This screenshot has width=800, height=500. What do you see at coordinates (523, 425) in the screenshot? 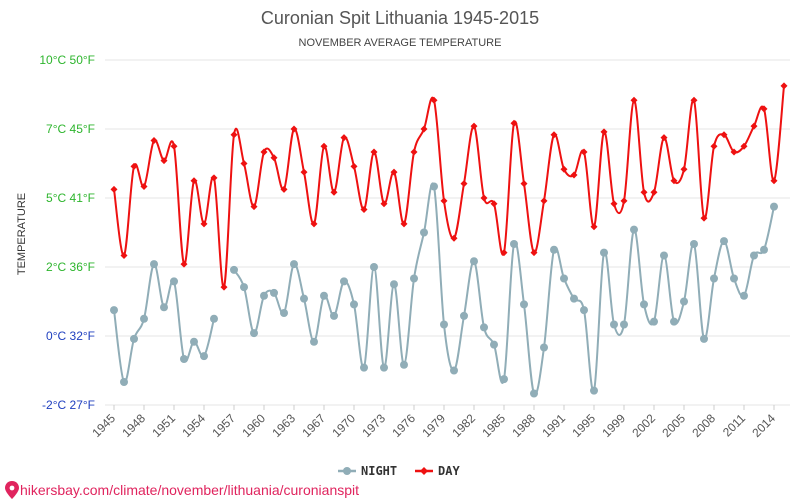
I see `x-tick-label: 1988` at bounding box center [523, 425].